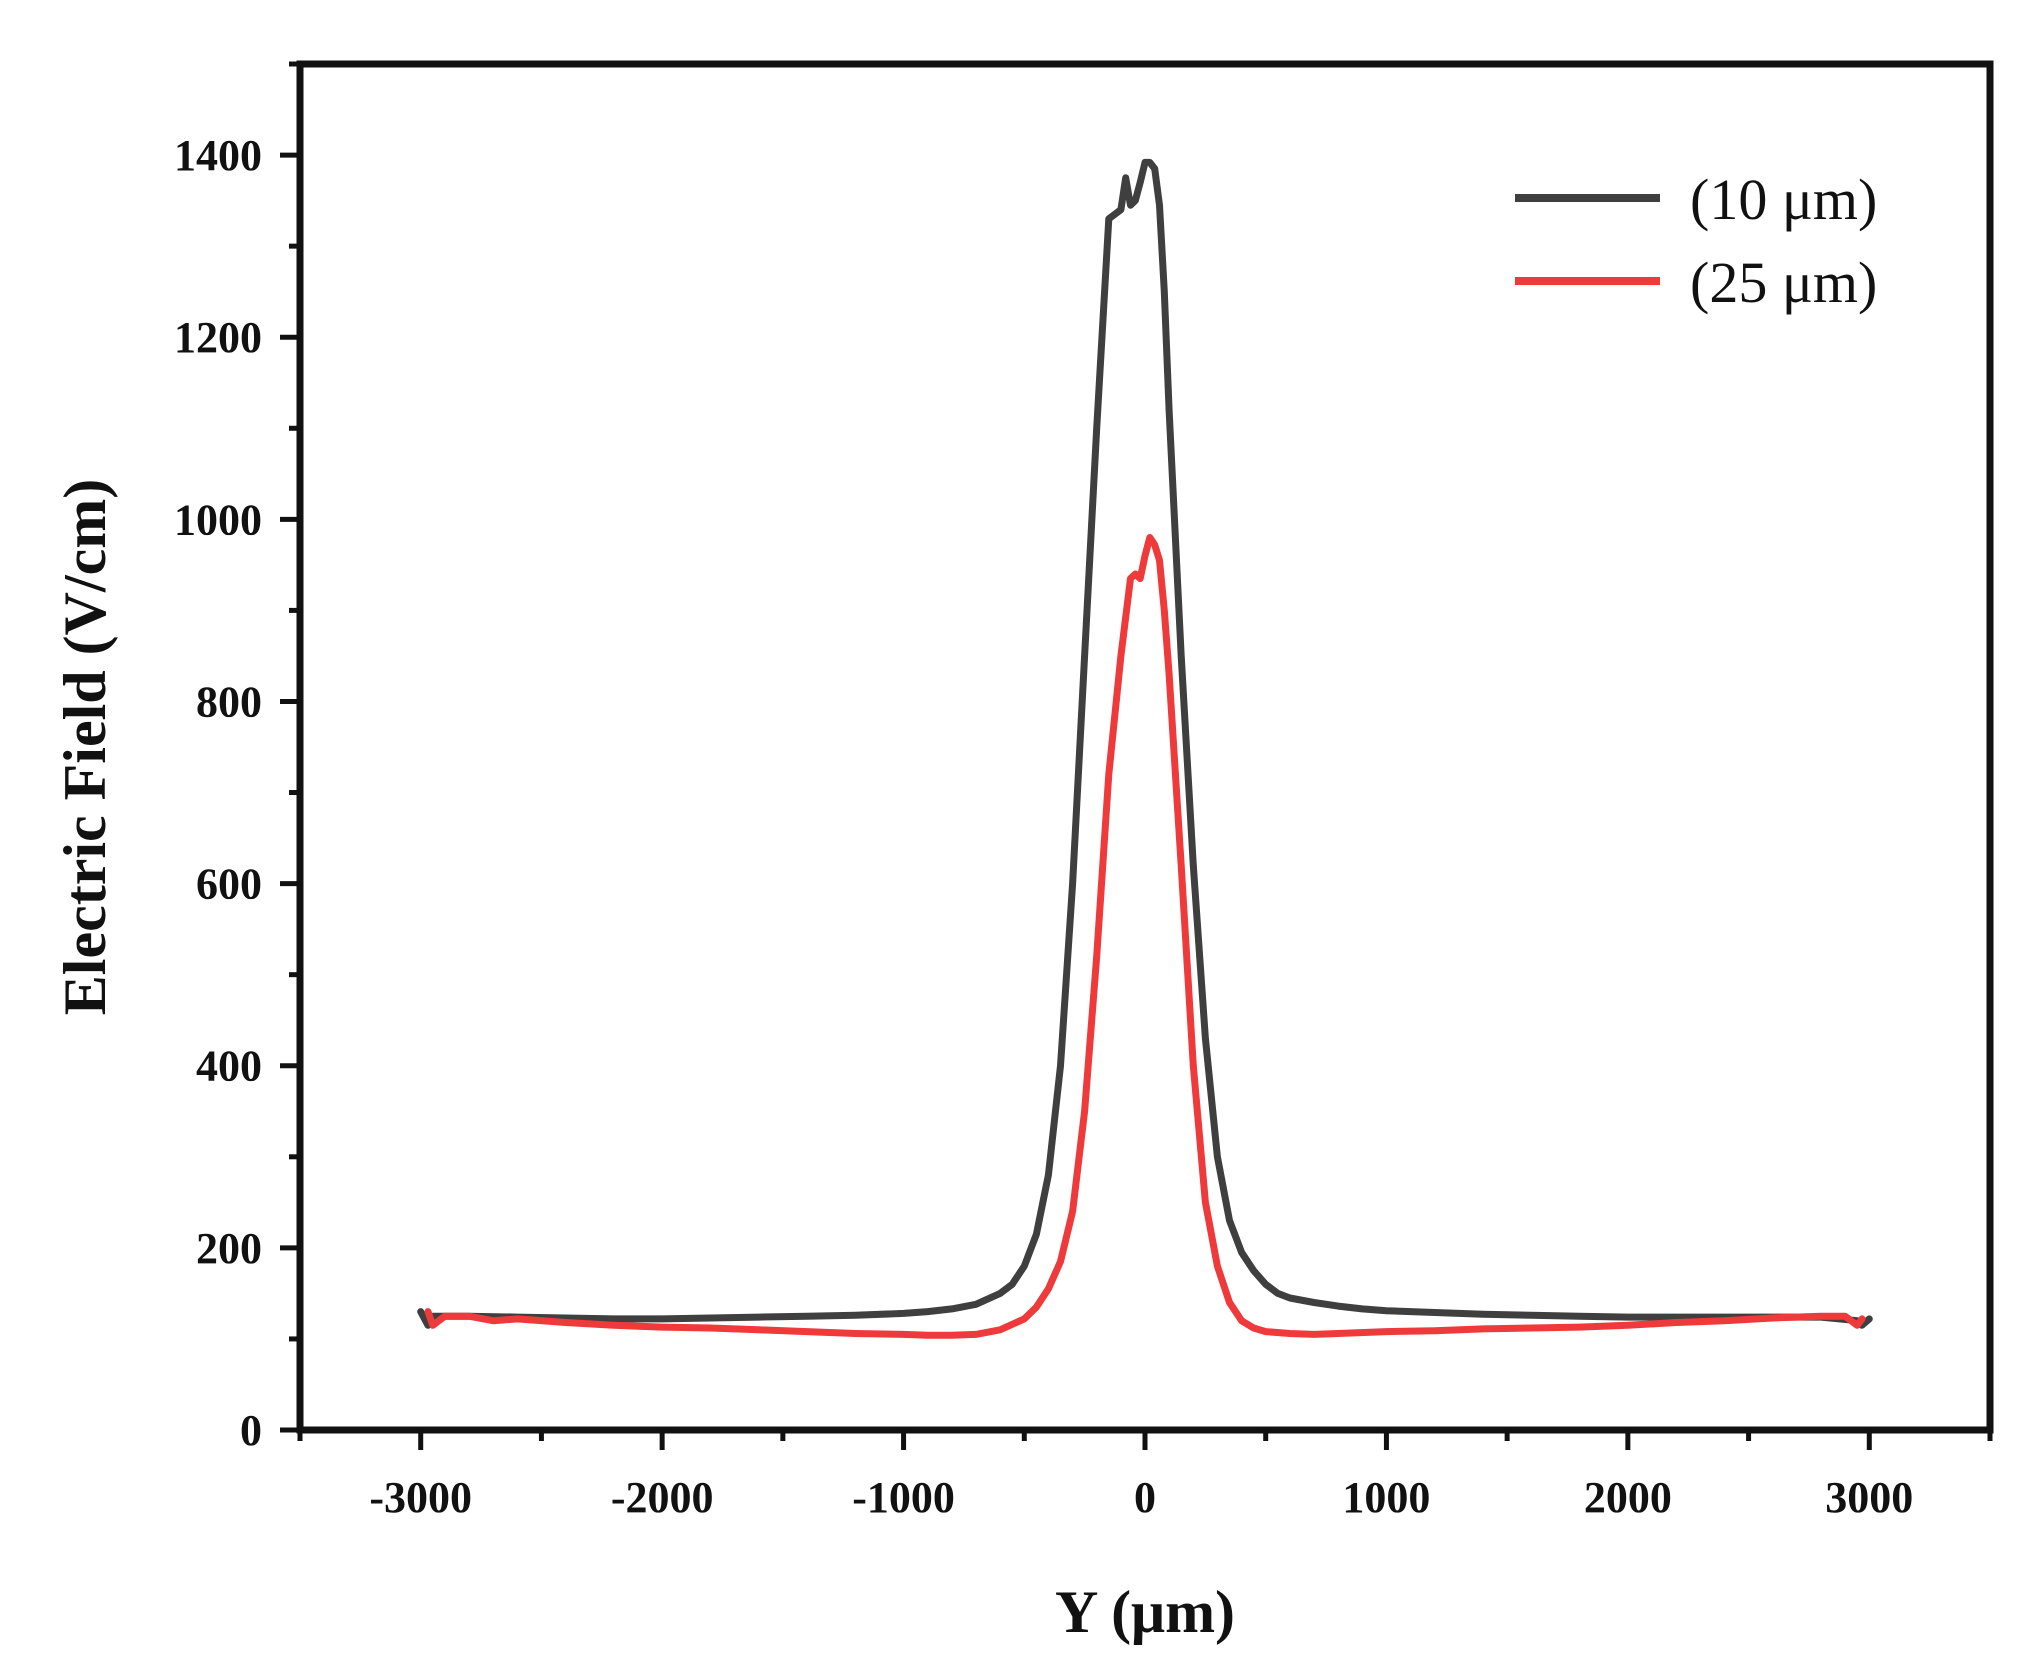  What do you see at coordinates (251, 1430) in the screenshot?
I see `y-tick-label: 0` at bounding box center [251, 1430].